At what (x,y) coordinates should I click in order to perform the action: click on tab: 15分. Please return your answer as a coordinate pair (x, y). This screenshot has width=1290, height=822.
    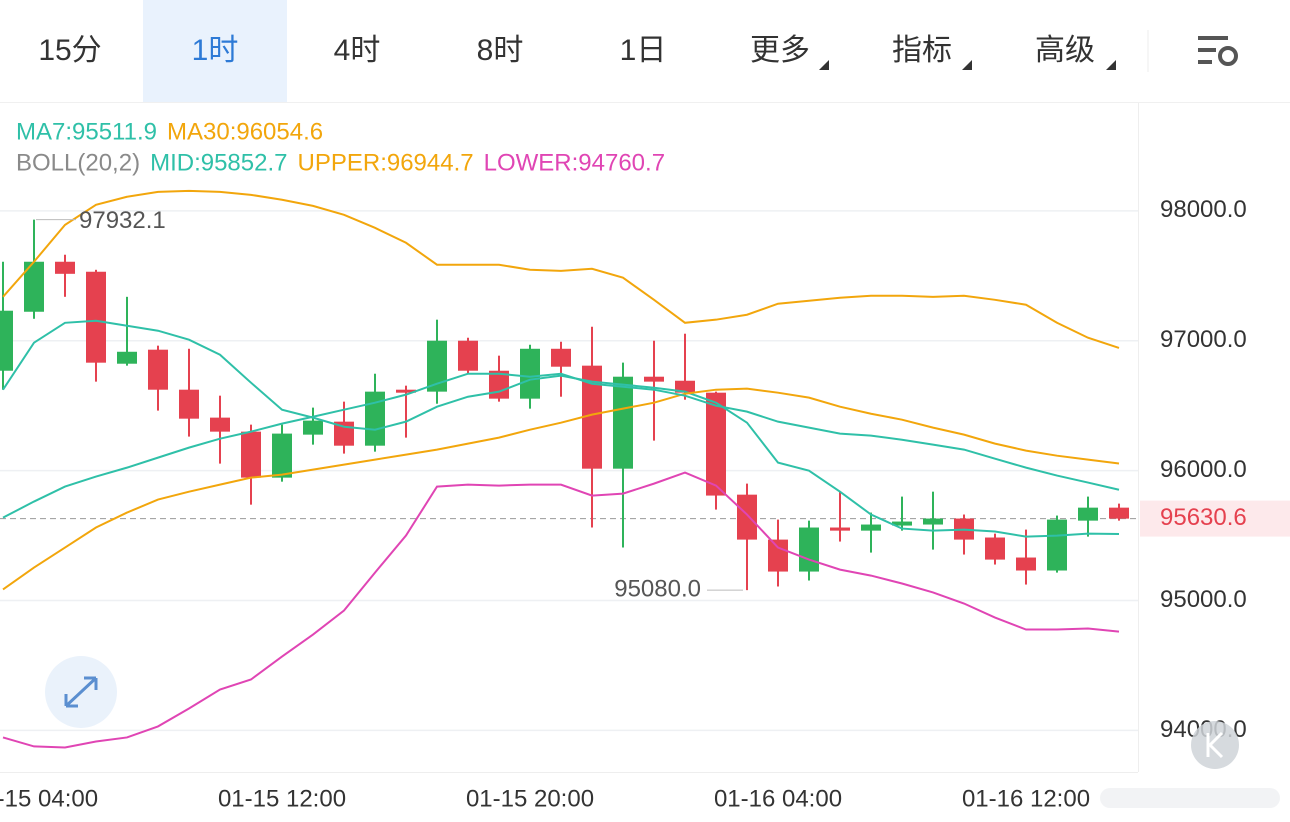
    Looking at the image, I should click on (69, 50).